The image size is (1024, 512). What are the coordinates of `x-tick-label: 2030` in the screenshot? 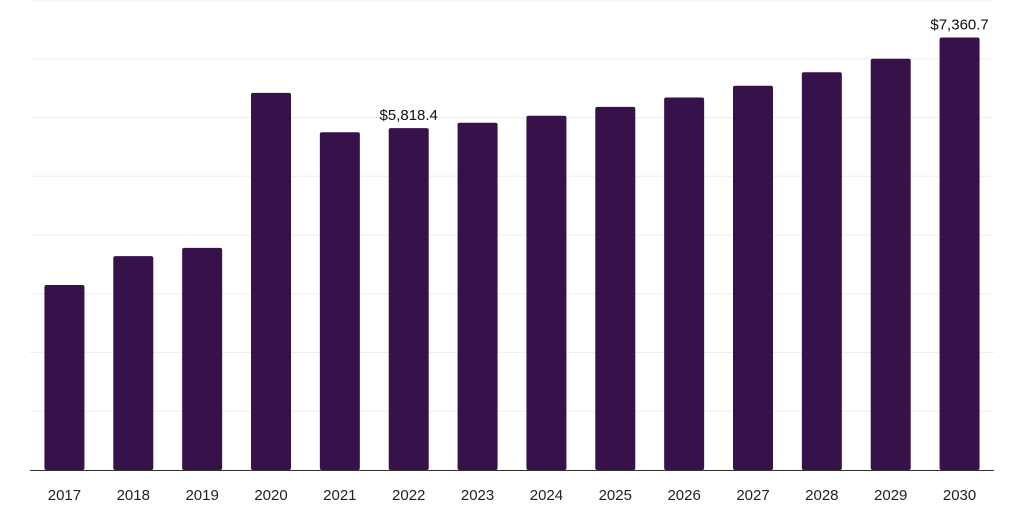 It's located at (959, 495).